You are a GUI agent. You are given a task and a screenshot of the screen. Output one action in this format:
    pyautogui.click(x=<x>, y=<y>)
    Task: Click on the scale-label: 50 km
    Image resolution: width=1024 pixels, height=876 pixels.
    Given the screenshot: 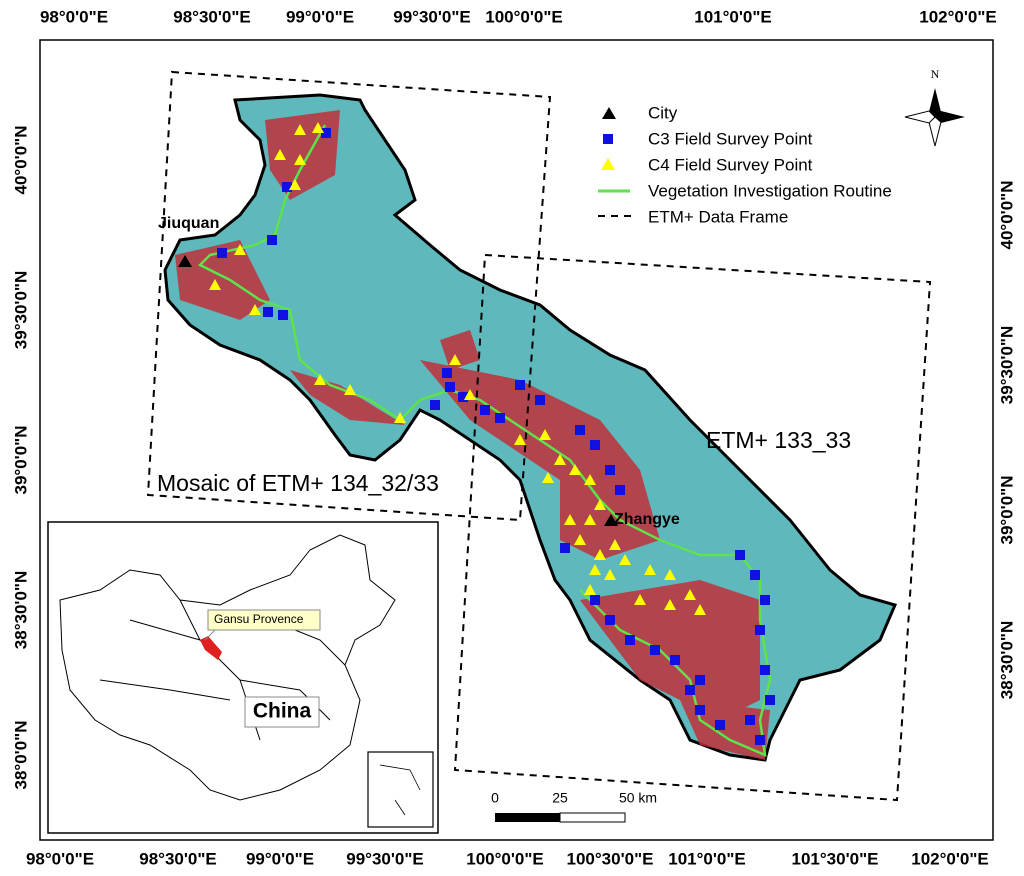 What is the action you would take?
    pyautogui.click(x=638, y=798)
    